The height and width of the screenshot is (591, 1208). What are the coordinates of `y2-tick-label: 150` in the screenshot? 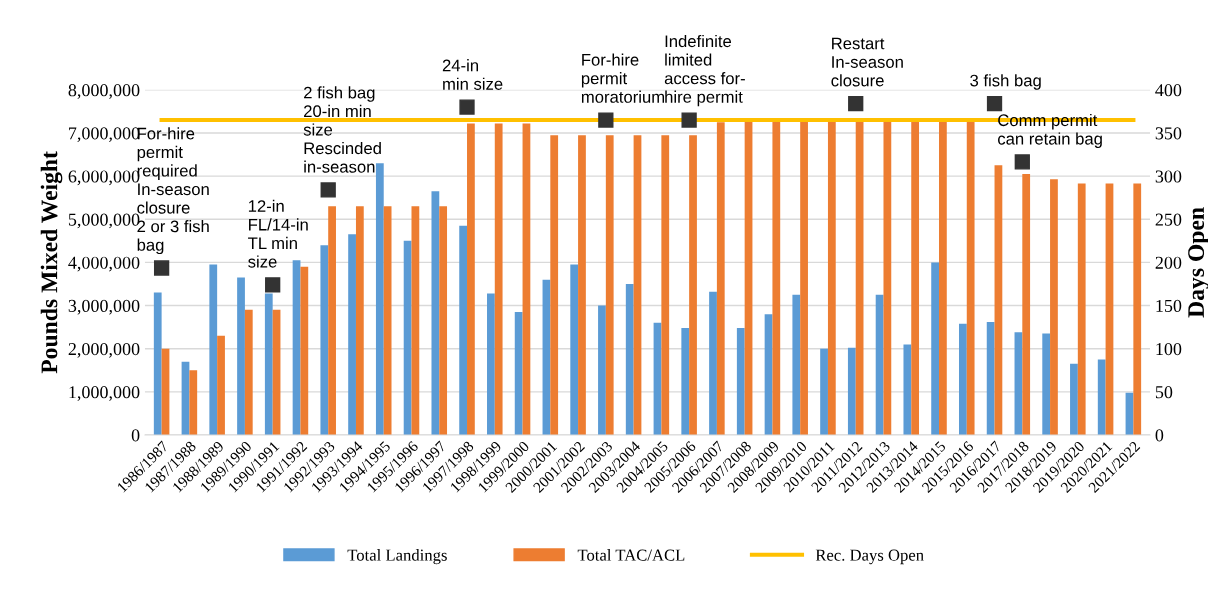 It's located at (1169, 305).